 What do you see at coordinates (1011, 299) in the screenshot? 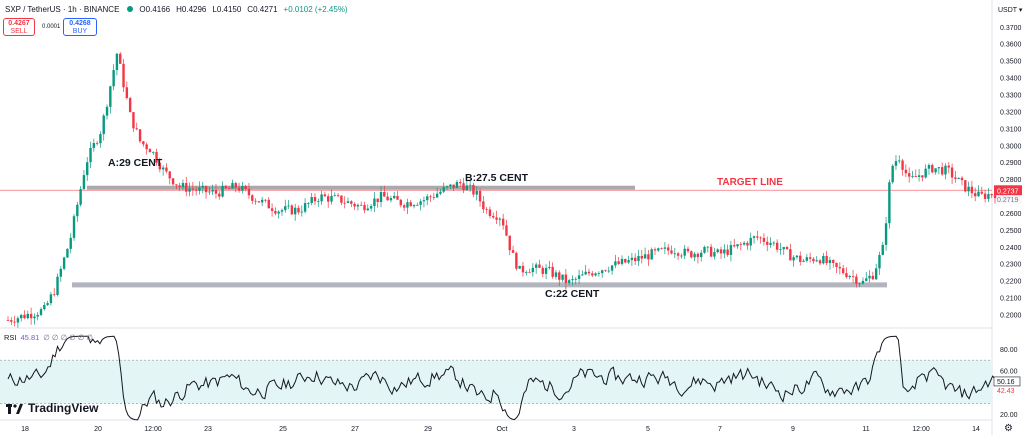
I see `price-tick-label: 0.2100` at bounding box center [1011, 299].